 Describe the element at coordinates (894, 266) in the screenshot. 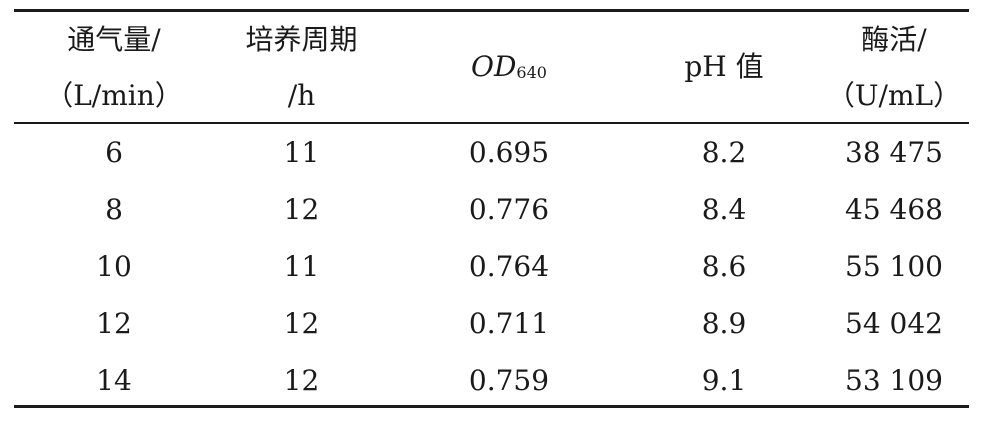

I see `cell-enzyme-activity: 55 100` at that location.